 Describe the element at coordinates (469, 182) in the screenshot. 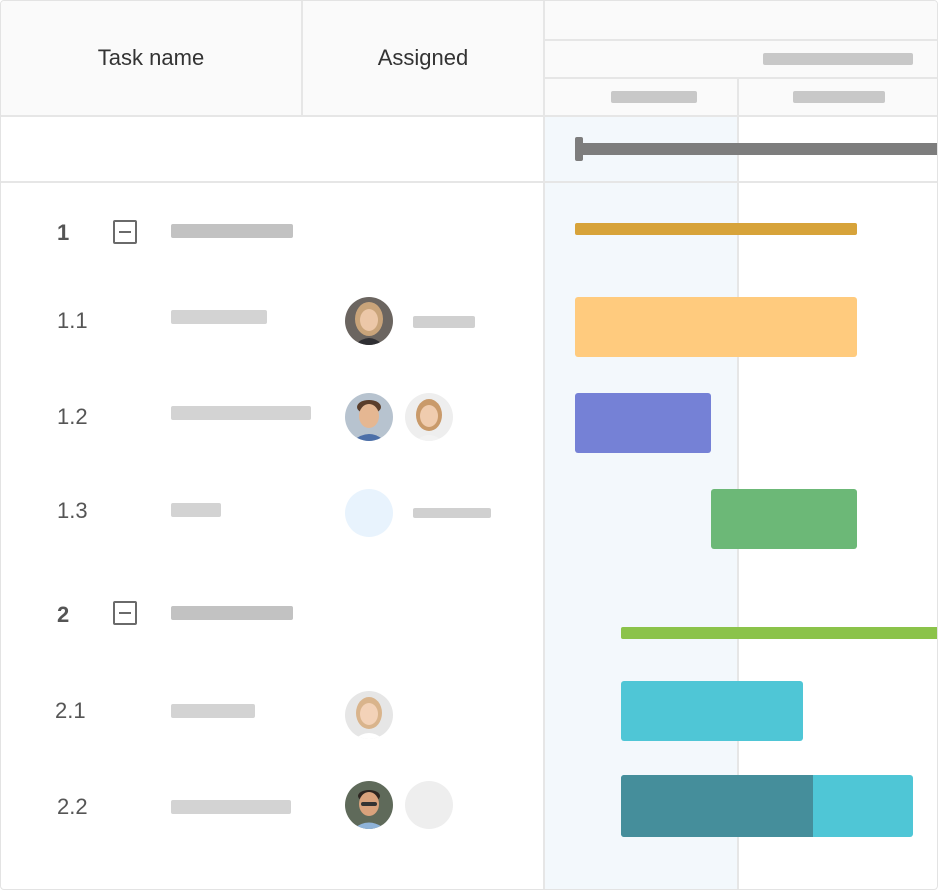

I see `project-row-divider` at that location.